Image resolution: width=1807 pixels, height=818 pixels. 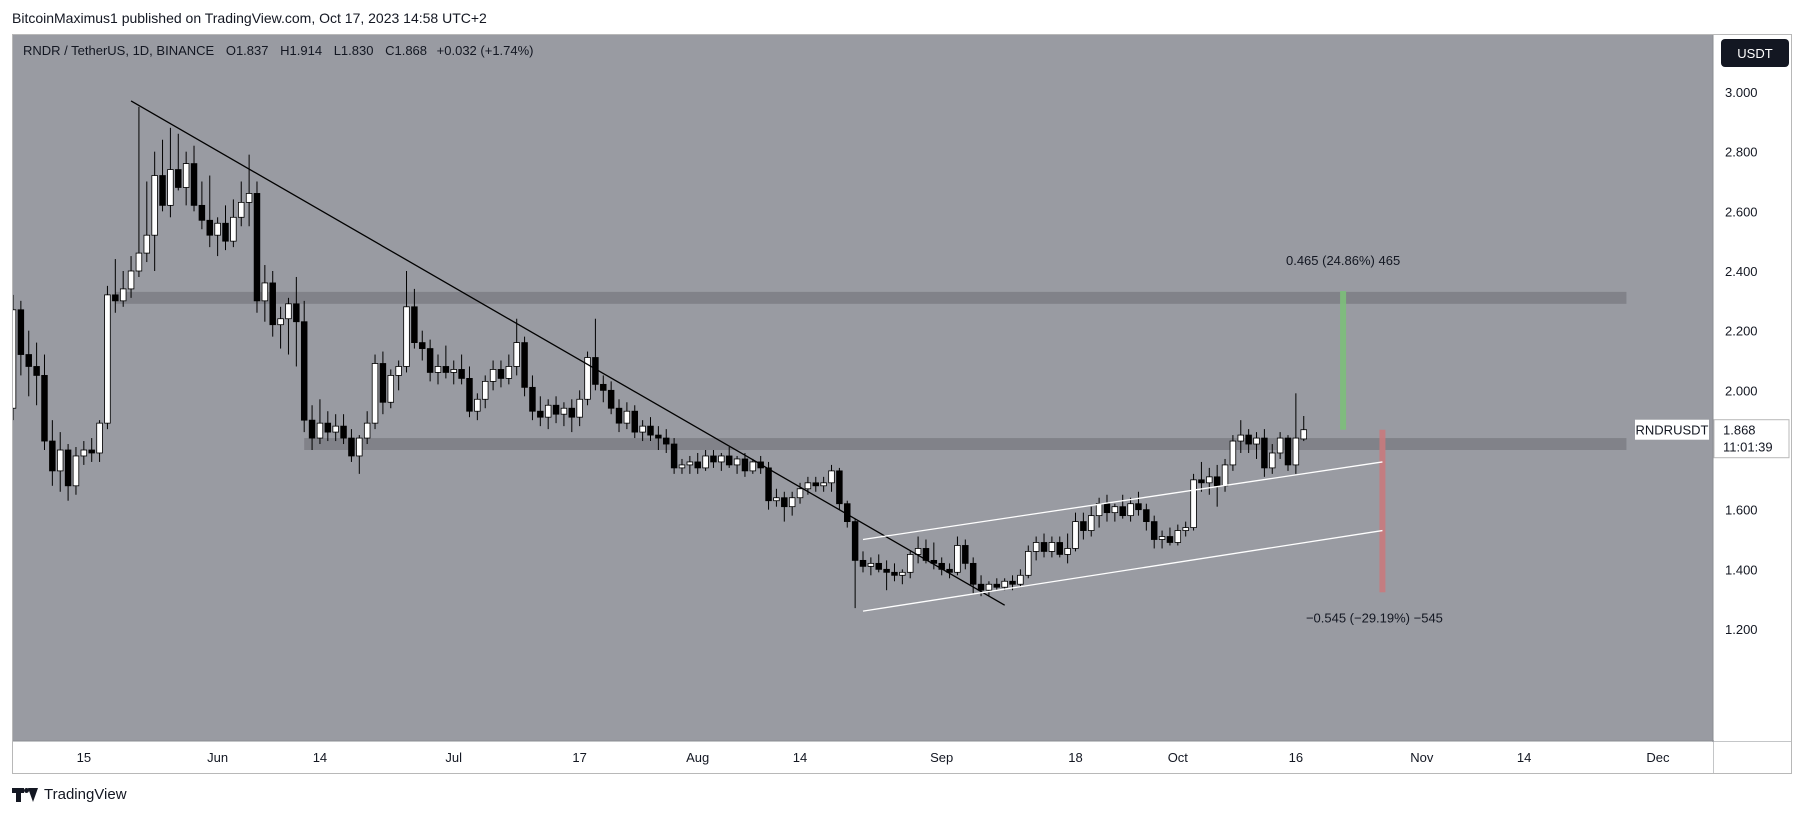 I want to click on legend-low-label: L, so click(x=337, y=50).